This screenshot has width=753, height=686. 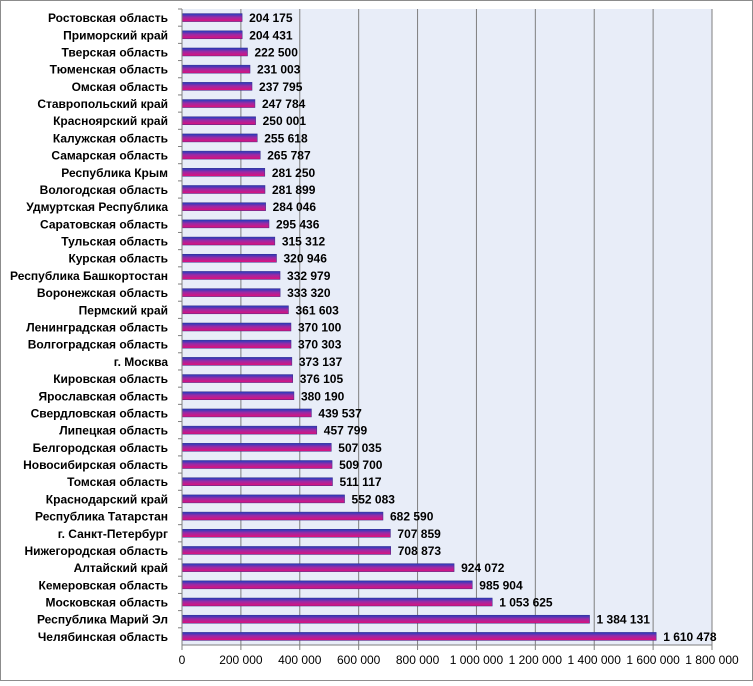 I want to click on category-label: Вологодская область, so click(x=104, y=190).